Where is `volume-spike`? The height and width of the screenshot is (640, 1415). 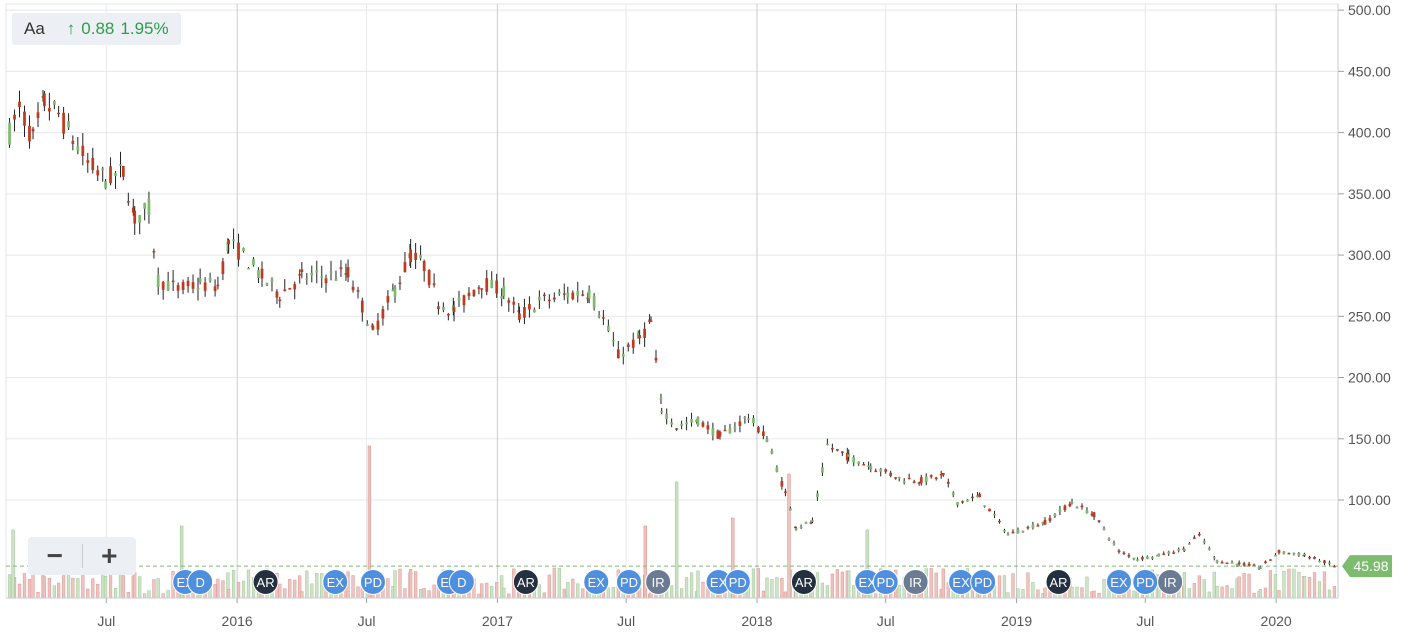 volume-spike is located at coordinates (13, 564).